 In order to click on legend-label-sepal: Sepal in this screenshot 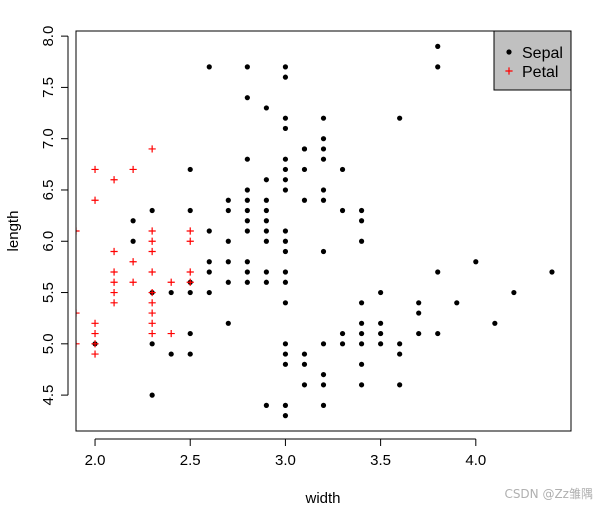, I will do `click(542, 53)`.